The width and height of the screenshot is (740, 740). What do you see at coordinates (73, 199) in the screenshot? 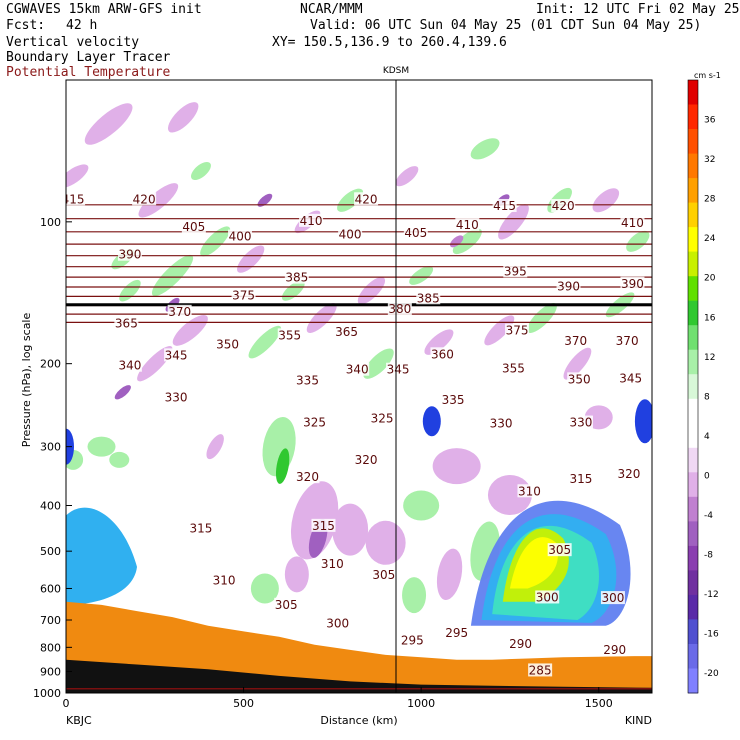
I see `theta-label-415: 415` at bounding box center [73, 199].